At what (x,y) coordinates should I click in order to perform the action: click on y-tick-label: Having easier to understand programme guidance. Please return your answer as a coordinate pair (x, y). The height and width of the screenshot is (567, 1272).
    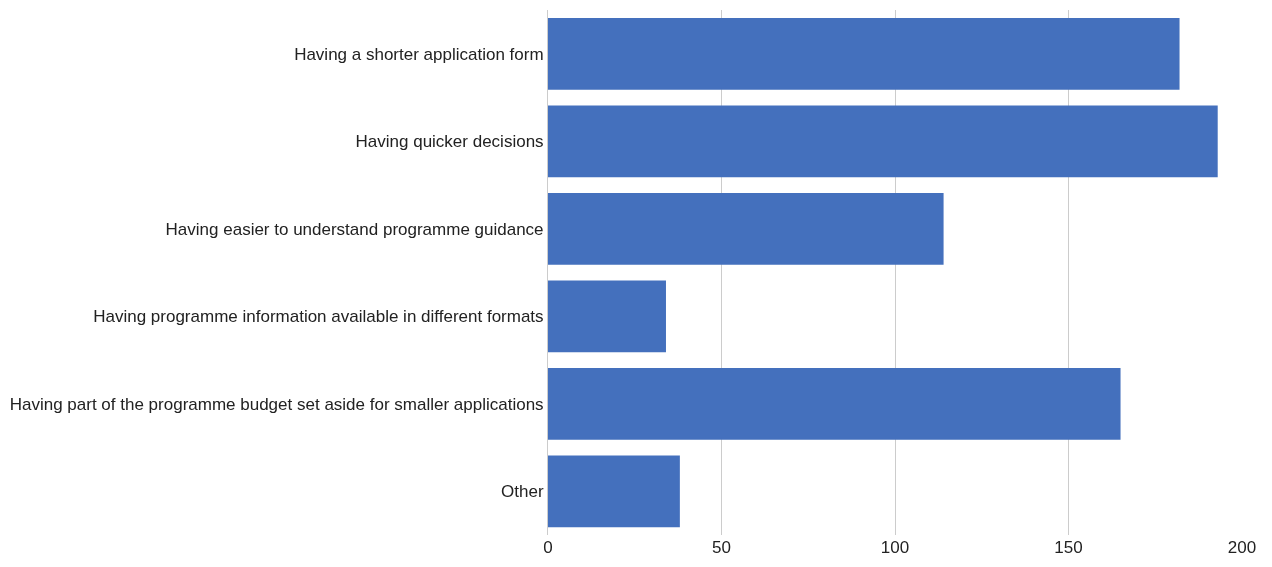
    Looking at the image, I should click on (354, 229).